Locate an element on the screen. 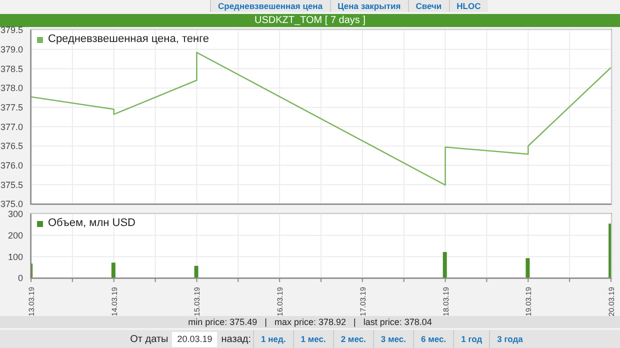 Image resolution: width=620 pixels, height=348 pixels. y-tick-label: 100 is located at coordinates (15, 257).